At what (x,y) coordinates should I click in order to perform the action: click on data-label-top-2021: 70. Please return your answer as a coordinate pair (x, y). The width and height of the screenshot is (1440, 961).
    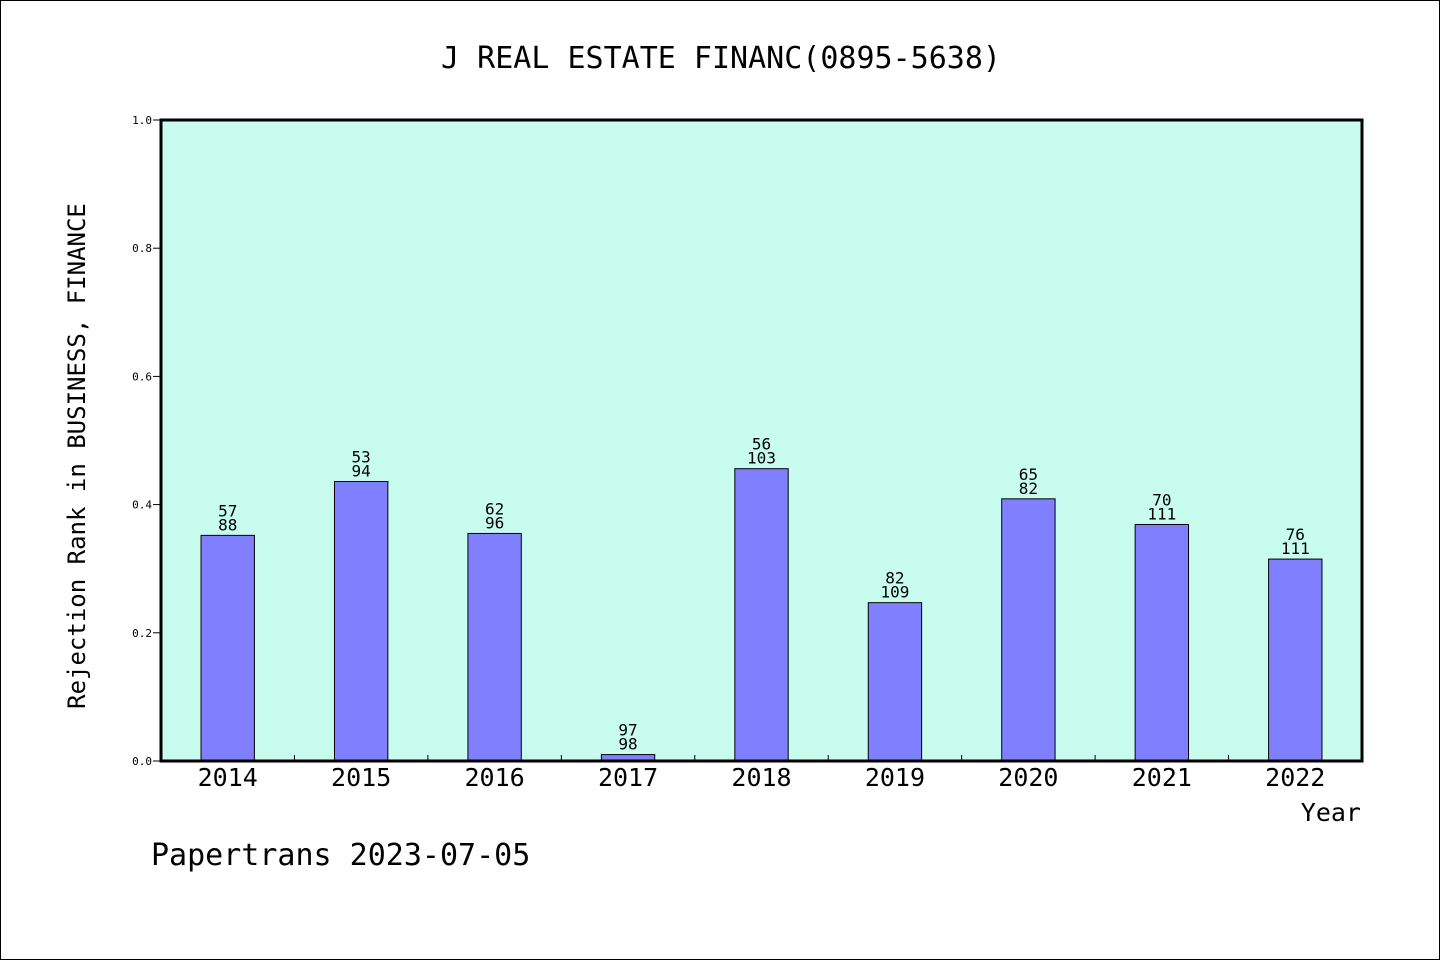
    Looking at the image, I should click on (1161, 499).